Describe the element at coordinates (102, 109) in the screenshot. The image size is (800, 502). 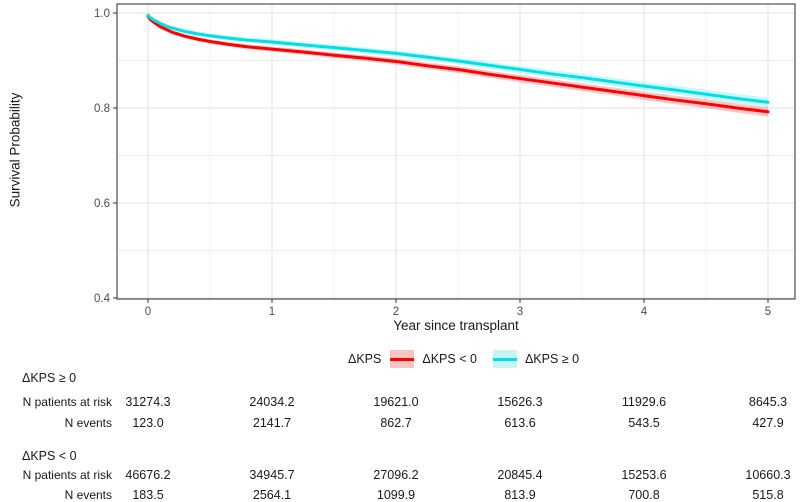
I see `y-tick-label: 0.8` at that location.